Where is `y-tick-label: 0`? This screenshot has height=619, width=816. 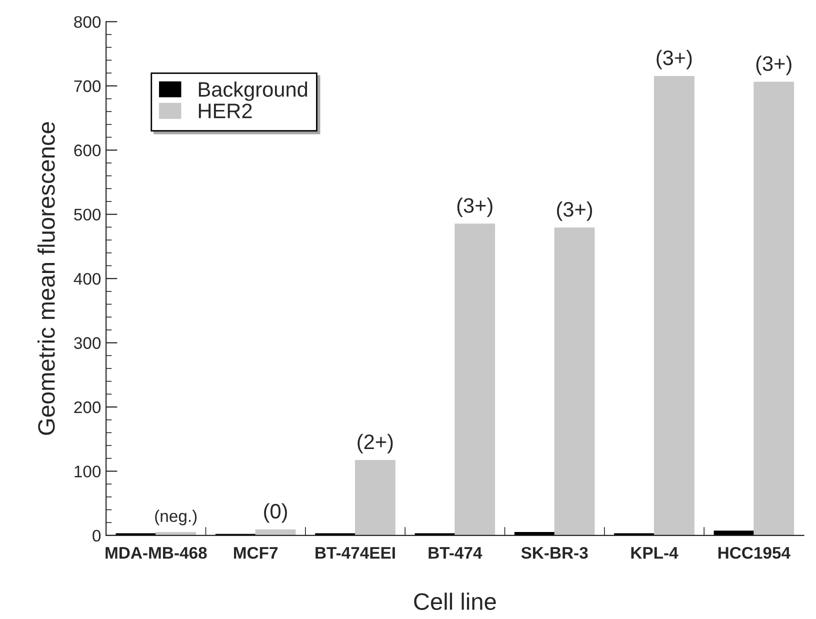 y-tick-label: 0 is located at coordinates (96, 536).